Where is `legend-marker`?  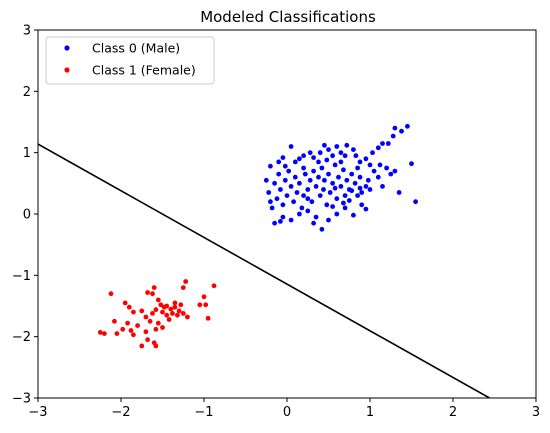 legend-marker is located at coordinates (67, 48).